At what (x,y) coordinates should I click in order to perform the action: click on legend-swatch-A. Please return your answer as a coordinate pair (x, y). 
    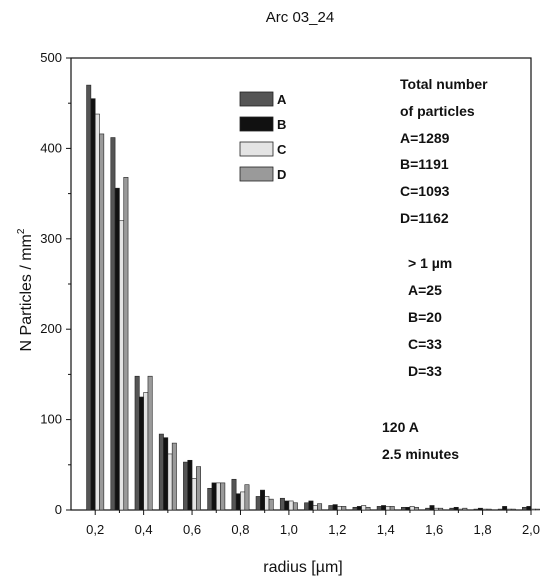
    Looking at the image, I should click on (256, 99).